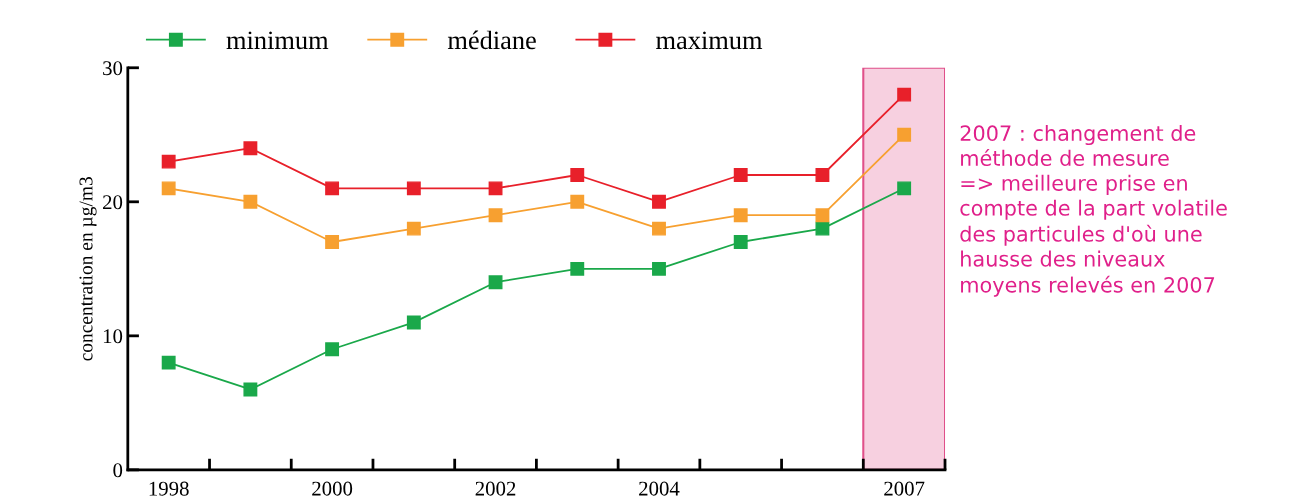 This screenshot has height=502, width=1291. Describe the element at coordinates (118, 470) in the screenshot. I see `y-tick-label: 0` at that location.